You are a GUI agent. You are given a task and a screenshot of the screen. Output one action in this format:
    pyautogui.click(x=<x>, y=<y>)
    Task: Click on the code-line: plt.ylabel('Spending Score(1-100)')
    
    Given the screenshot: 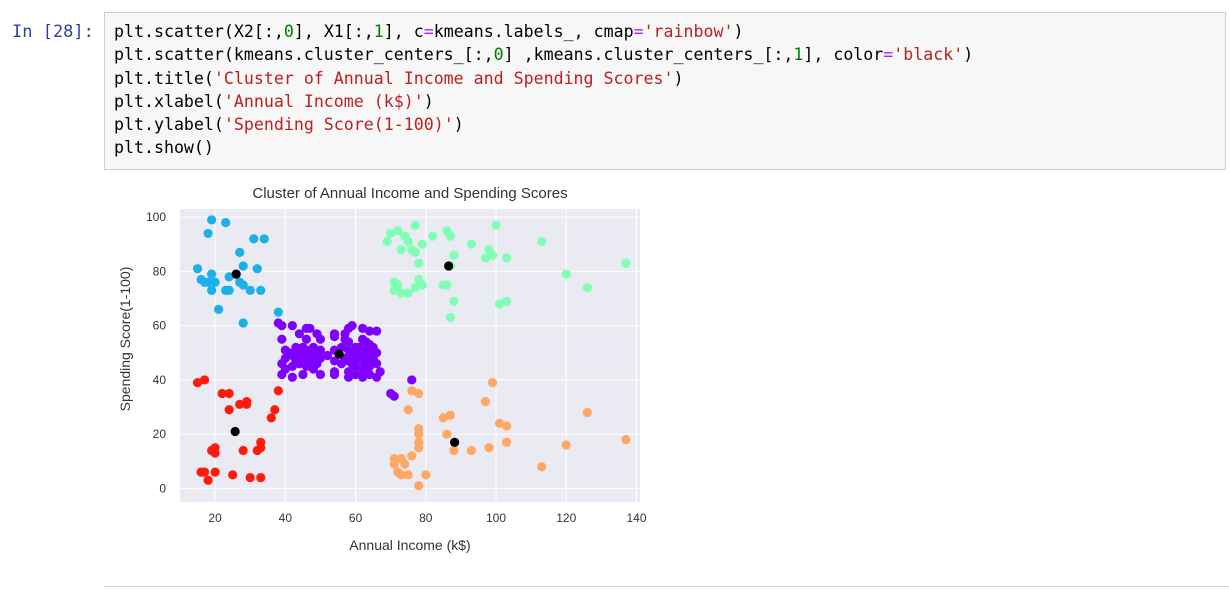 What is the action you would take?
    pyautogui.click(x=543, y=124)
    